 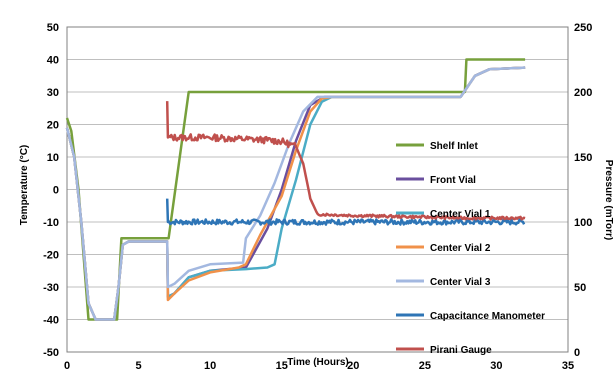 What do you see at coordinates (461, 350) in the screenshot?
I see `legend-label: Pirani Gauge` at bounding box center [461, 350].